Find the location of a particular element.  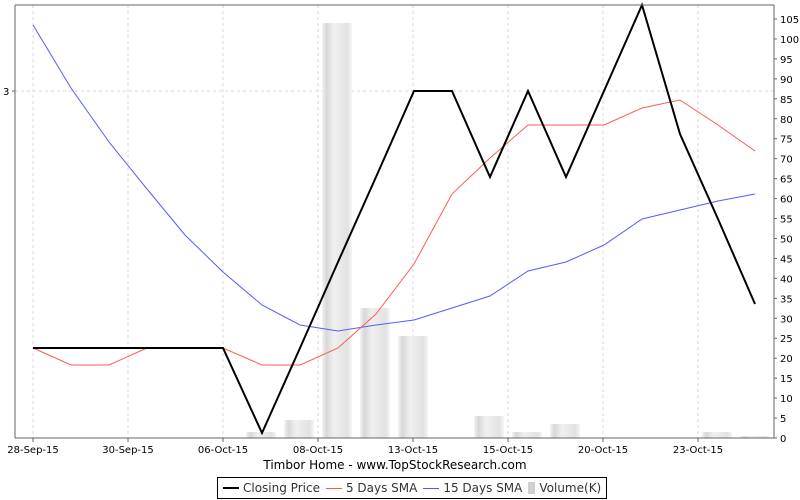

right-tick-label: 55 is located at coordinates (786, 220).